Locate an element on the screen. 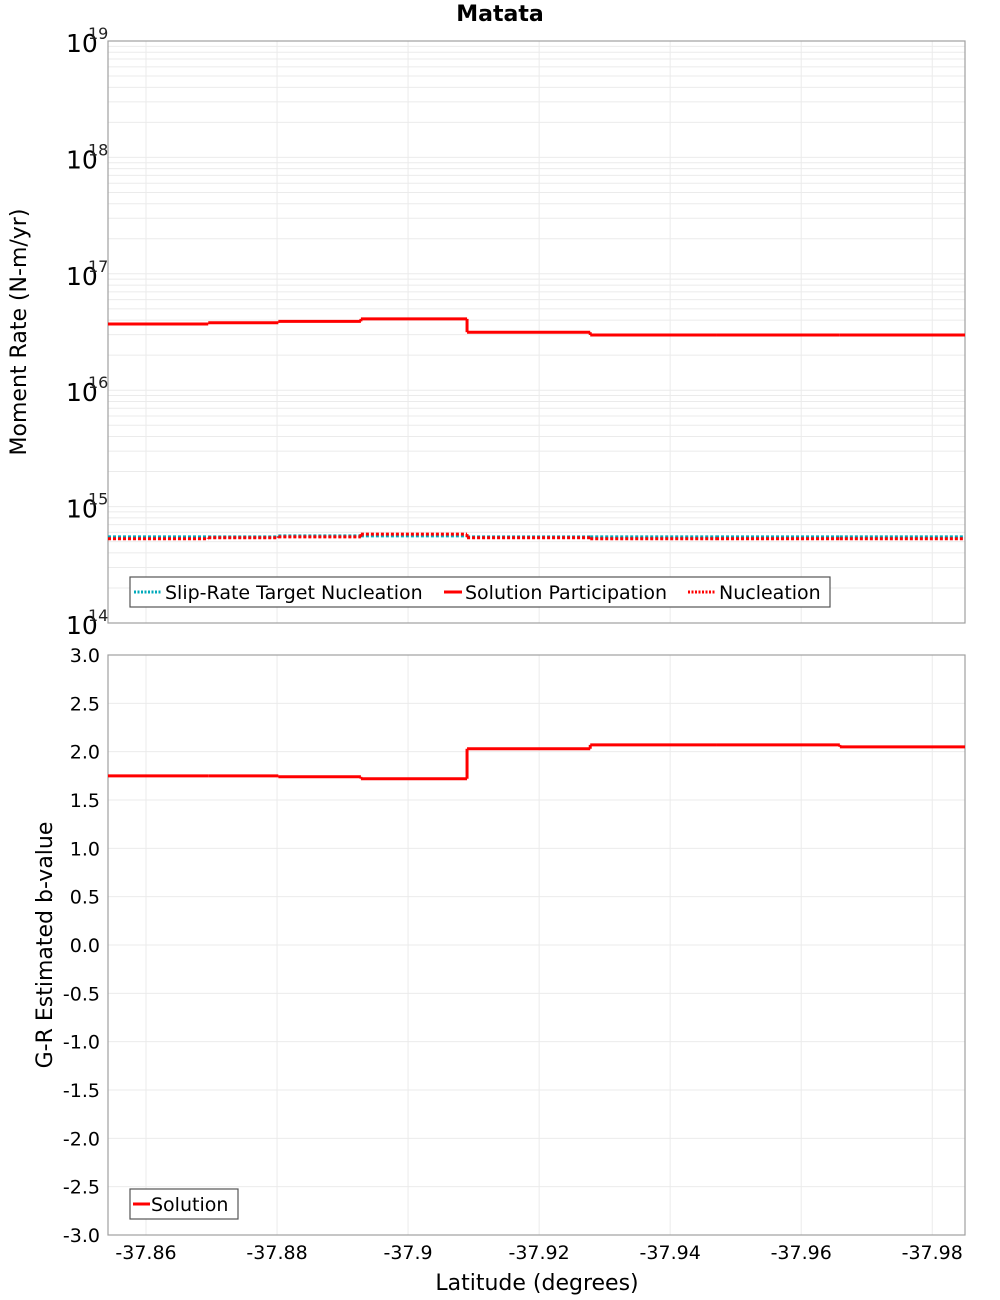 Image resolution: width=1000 pixels, height=1300 pixels. y-tick-exponent: 19 is located at coordinates (98, 33).